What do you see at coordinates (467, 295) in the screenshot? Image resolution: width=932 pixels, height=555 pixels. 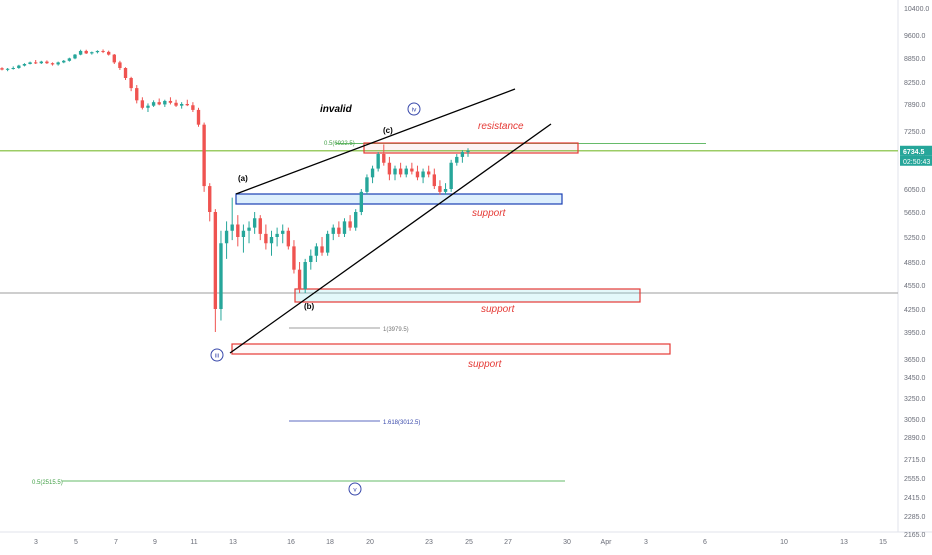 I see `support-mid-zone` at bounding box center [467, 295].